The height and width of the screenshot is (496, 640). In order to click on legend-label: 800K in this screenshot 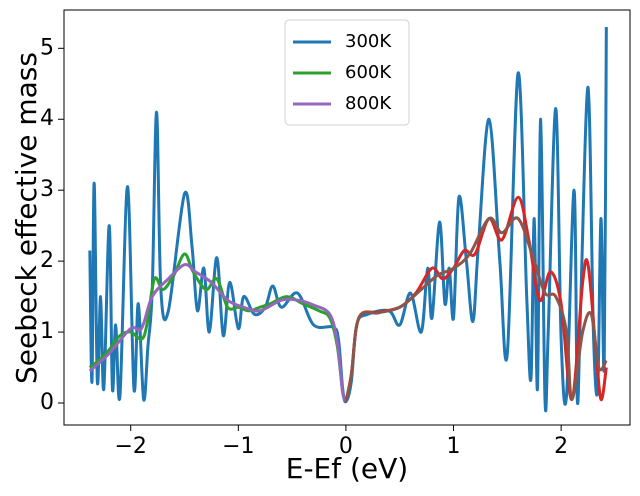, I will do `click(368, 103)`.